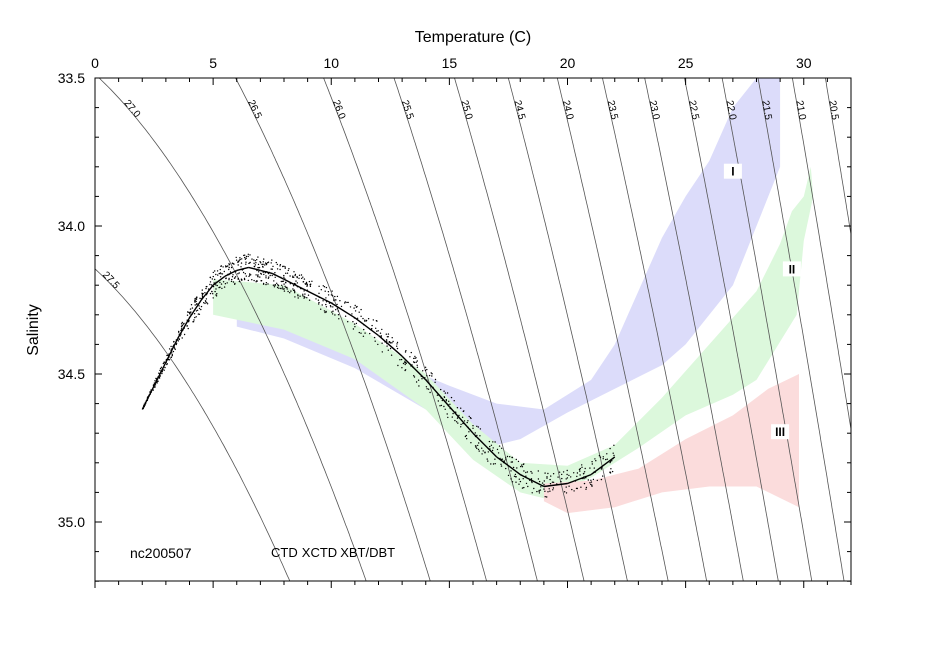  Describe the element at coordinates (254, 109) in the screenshot. I see `isopycnal-label-26.5: 26.5` at that location.